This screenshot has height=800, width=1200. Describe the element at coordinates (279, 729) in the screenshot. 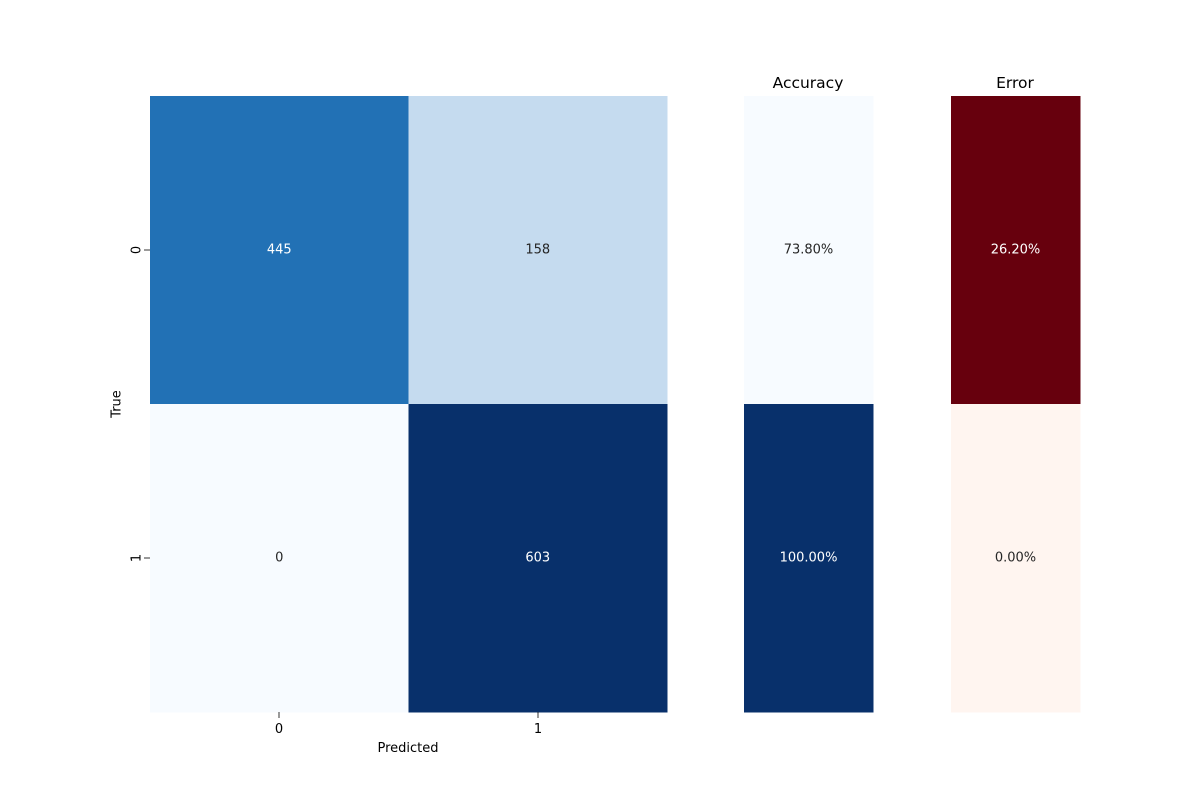

I see `x-tick-label-0: 0` at that location.